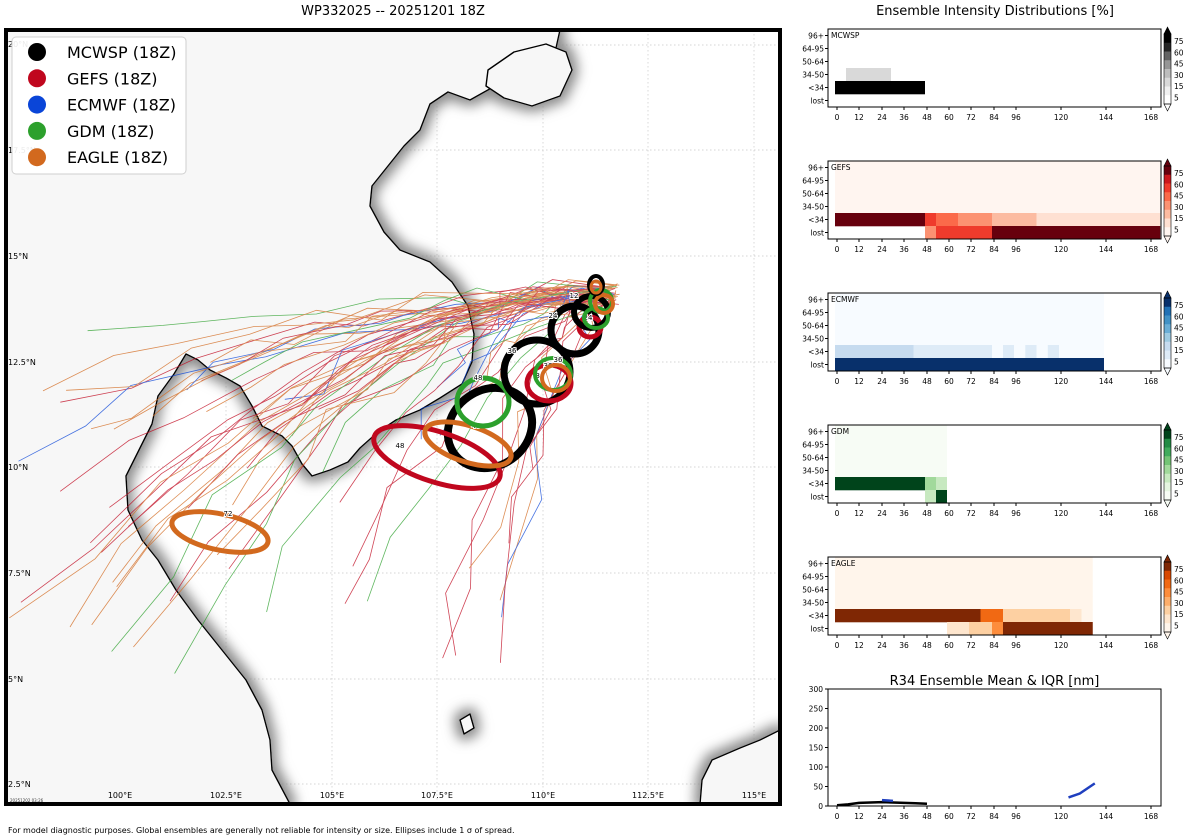 The height and width of the screenshot is (840, 1200). I want to click on lon-label: 100°E, so click(120, 795).